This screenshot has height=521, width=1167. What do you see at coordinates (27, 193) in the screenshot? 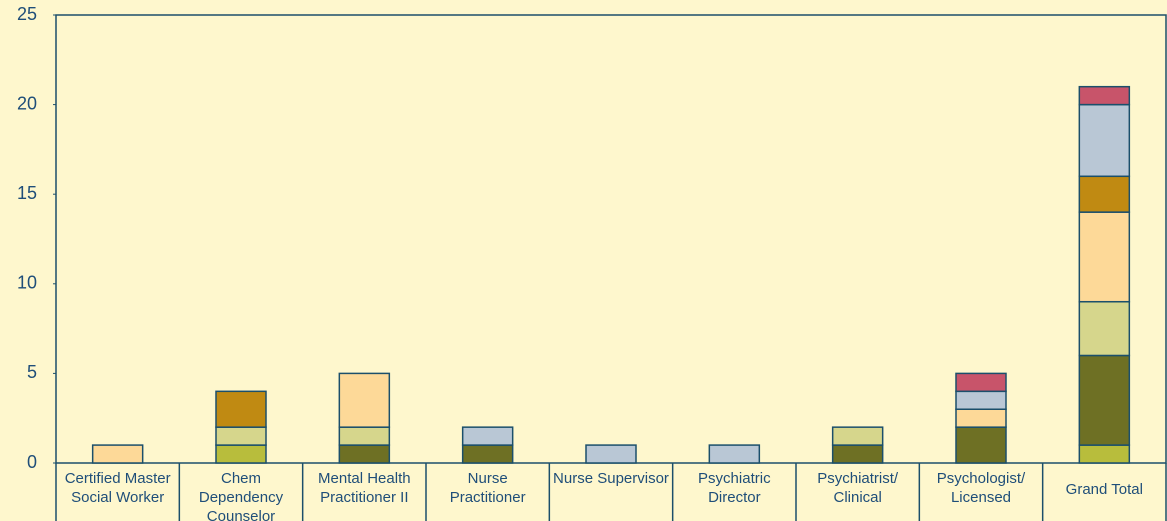
I see `y-tick-label: 15` at bounding box center [27, 193].